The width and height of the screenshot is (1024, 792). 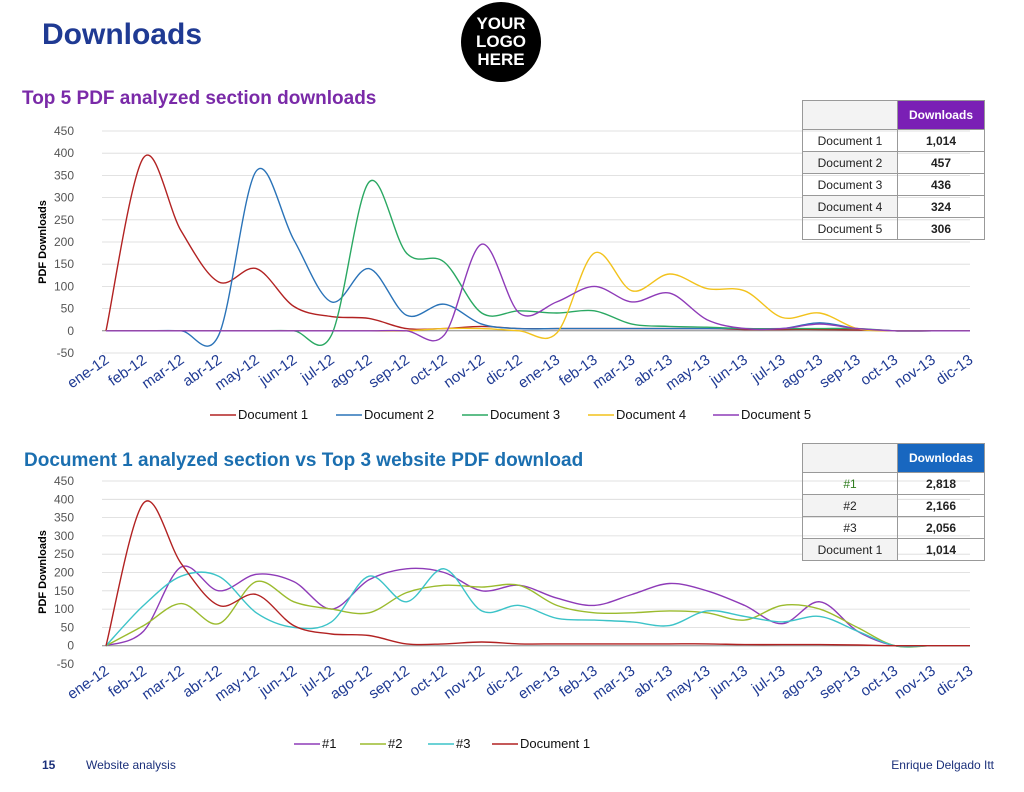 I want to click on legend-label: #3, so click(x=463, y=743).